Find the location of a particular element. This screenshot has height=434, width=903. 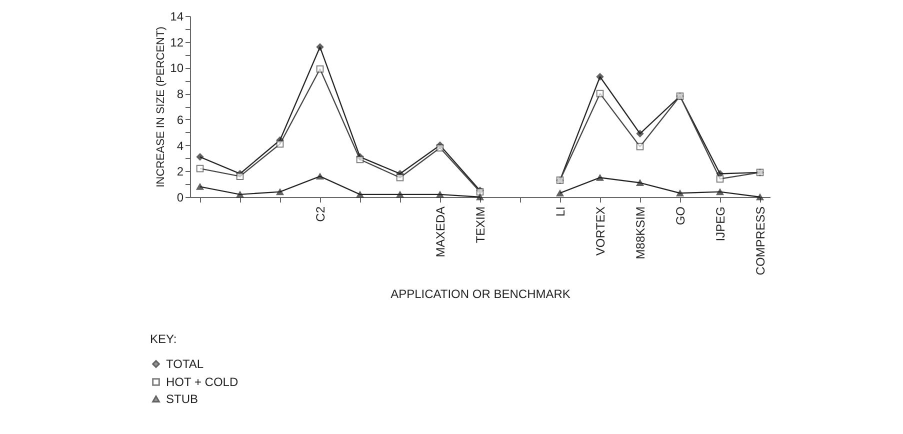

x-tick-label: TEXIM is located at coordinates (481, 225).